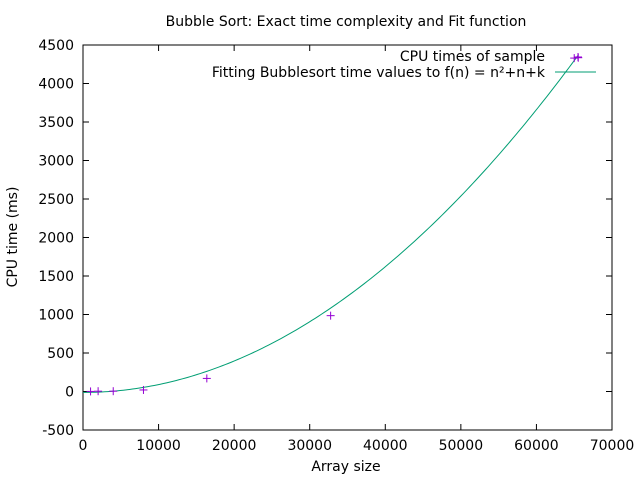 The height and width of the screenshot is (480, 640). I want to click on y-tick-label: 4500, so click(56, 46).